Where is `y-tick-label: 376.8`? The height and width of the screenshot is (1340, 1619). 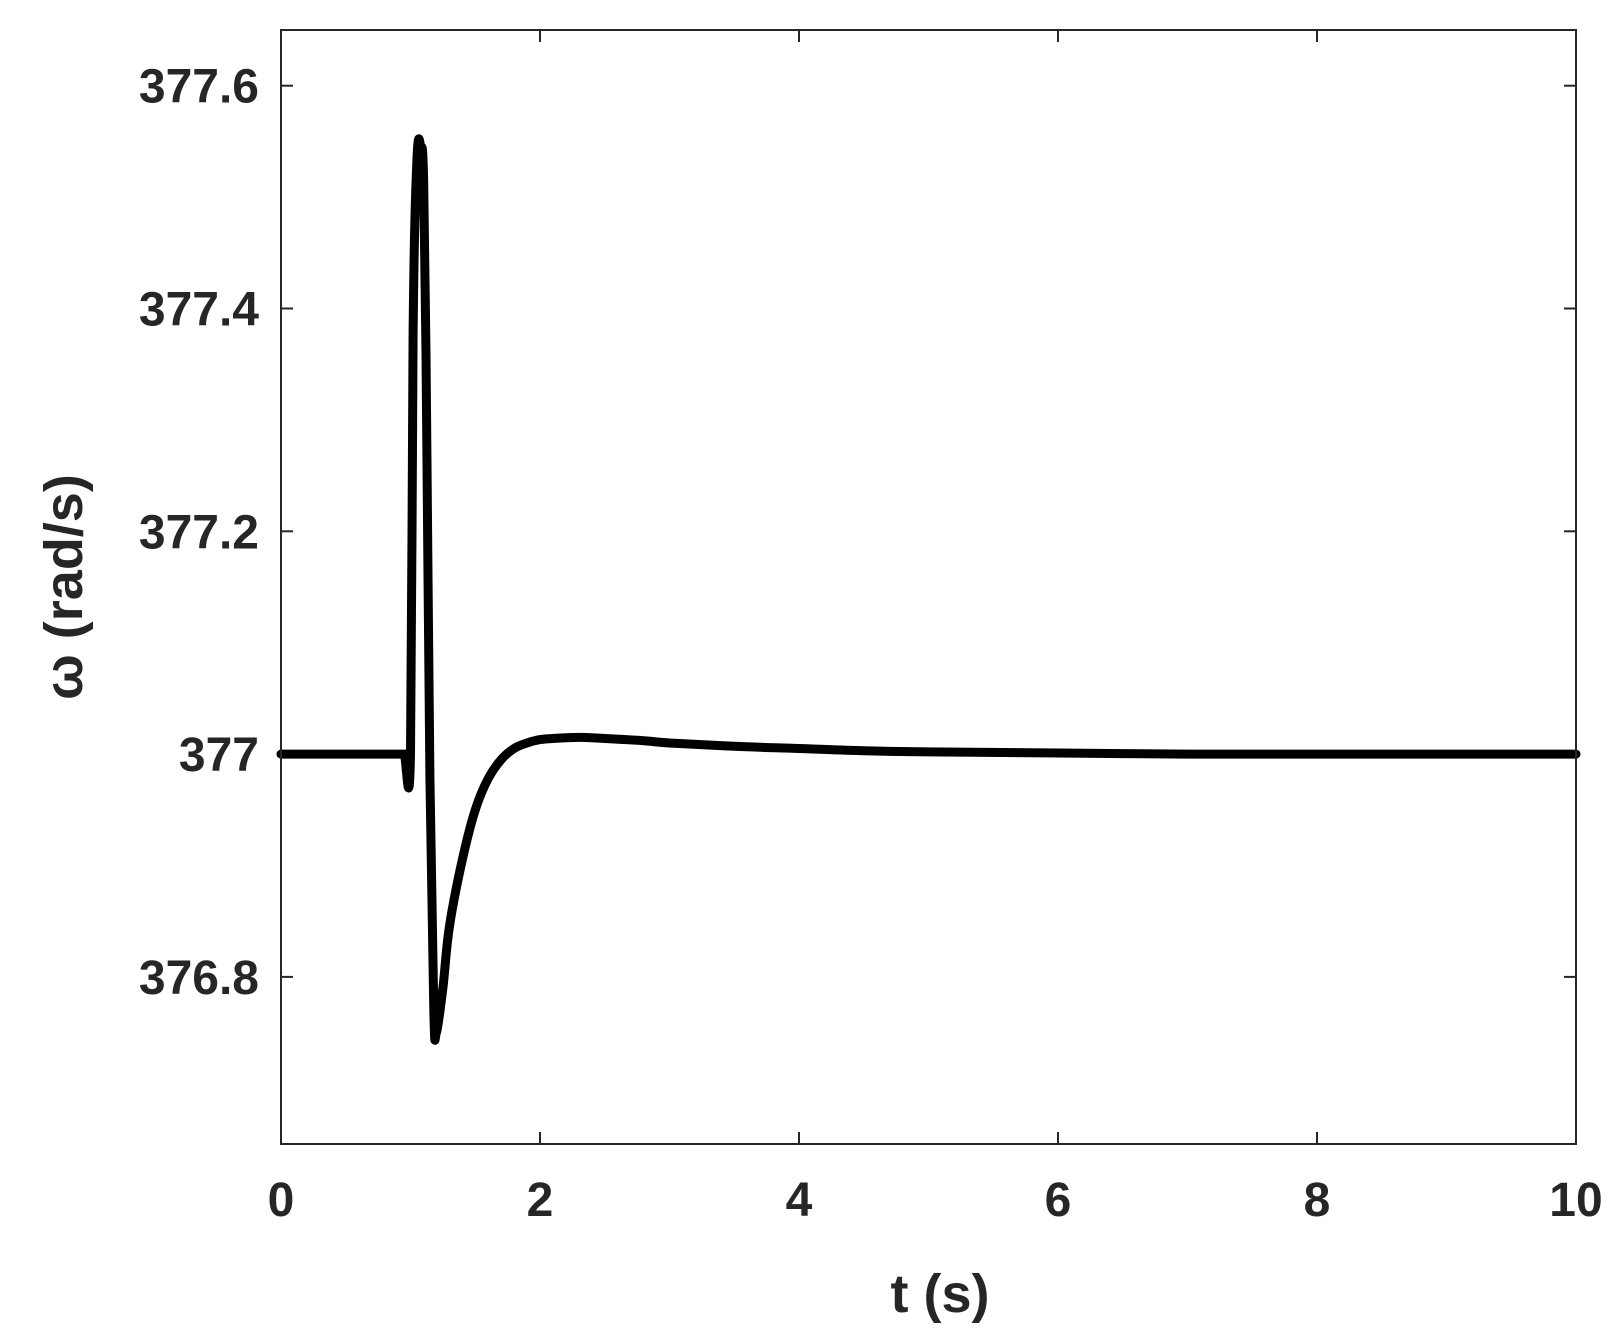
y-tick-label: 376.8 is located at coordinates (199, 978).